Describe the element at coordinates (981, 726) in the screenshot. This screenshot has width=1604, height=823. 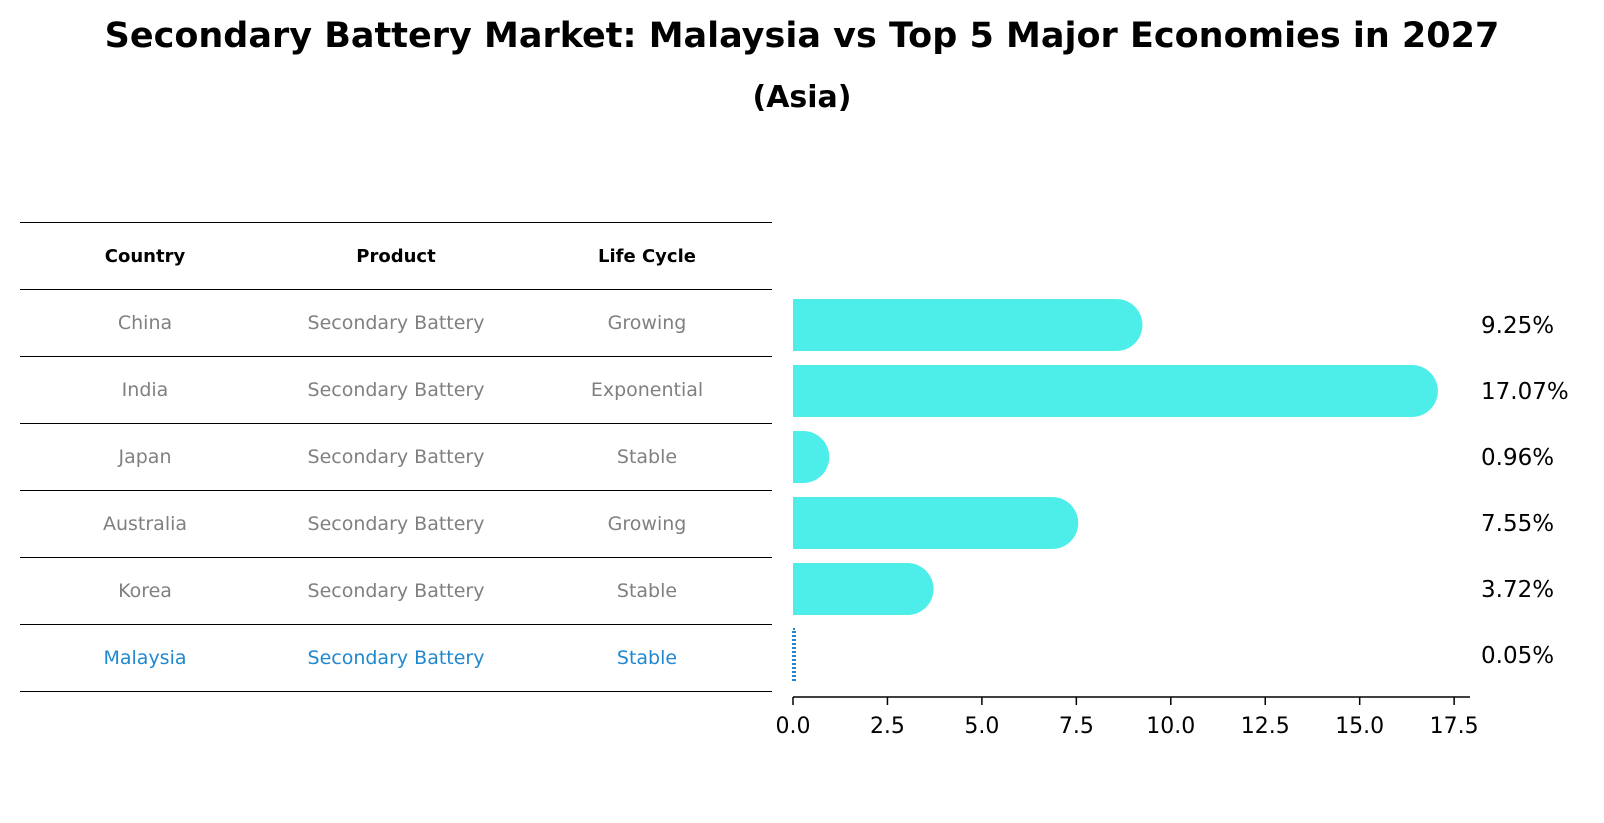
I see `x-tick-label: 5.0` at that location.